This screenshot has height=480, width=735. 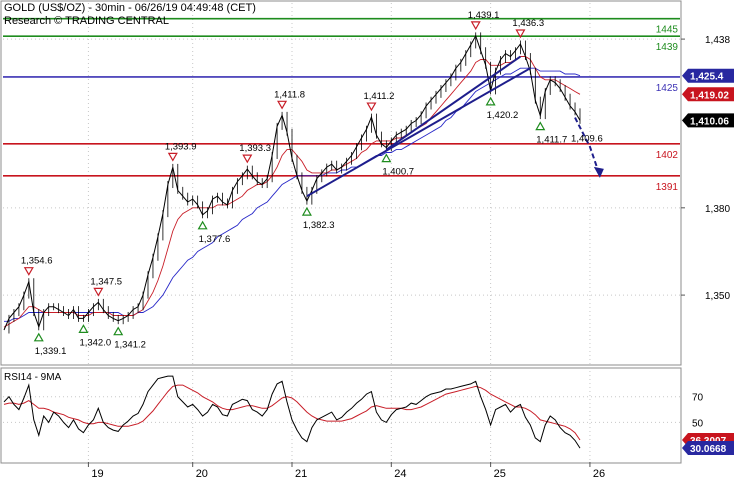 What do you see at coordinates (33, 377) in the screenshot?
I see `rsi-title: RSI14 - 9MA` at bounding box center [33, 377].